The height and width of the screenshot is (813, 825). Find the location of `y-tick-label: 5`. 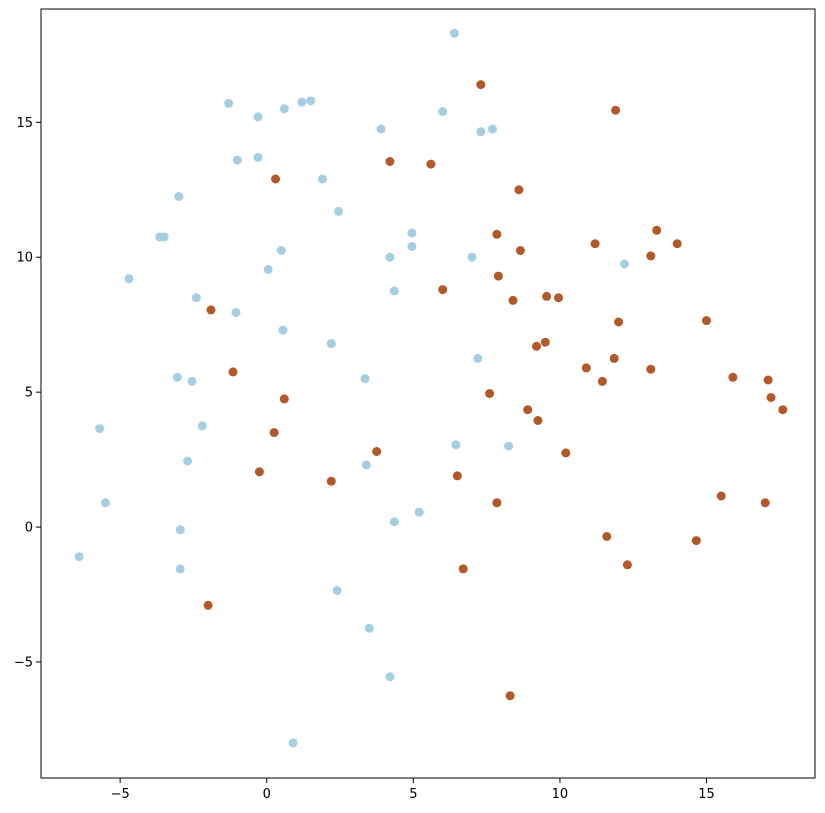

y-tick-label: 5 is located at coordinates (29, 393).